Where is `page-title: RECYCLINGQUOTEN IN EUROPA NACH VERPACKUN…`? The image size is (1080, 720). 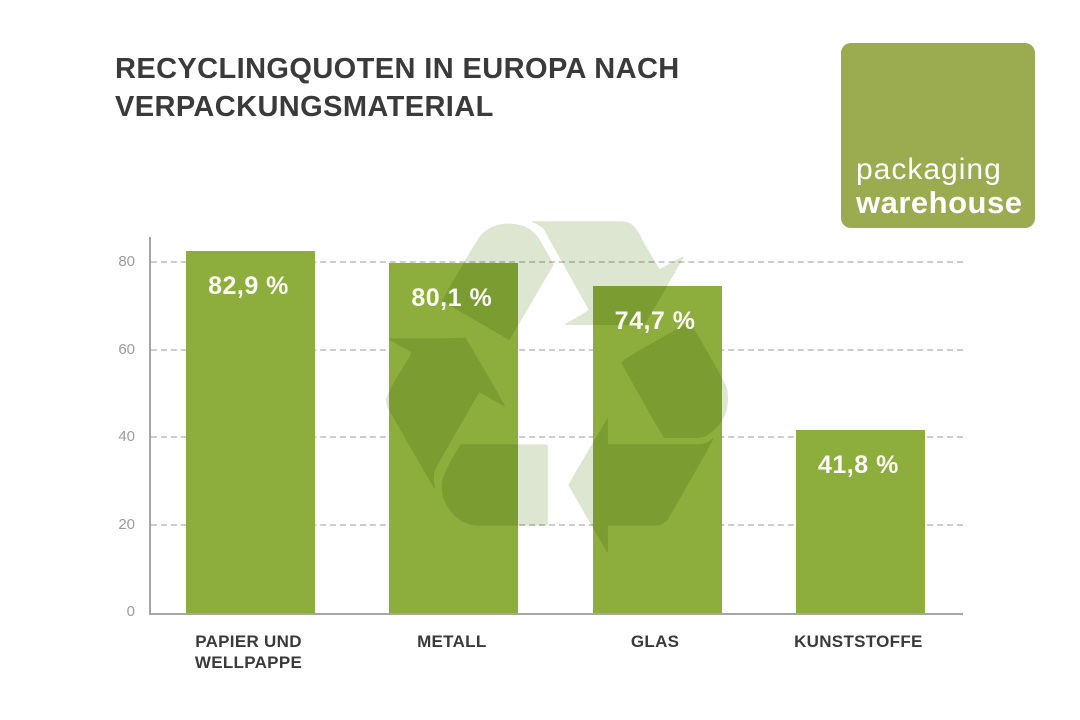 page-title: RECYCLINGQUOTEN IN EUROPA NACH VERPACKUN… is located at coordinates (397, 88).